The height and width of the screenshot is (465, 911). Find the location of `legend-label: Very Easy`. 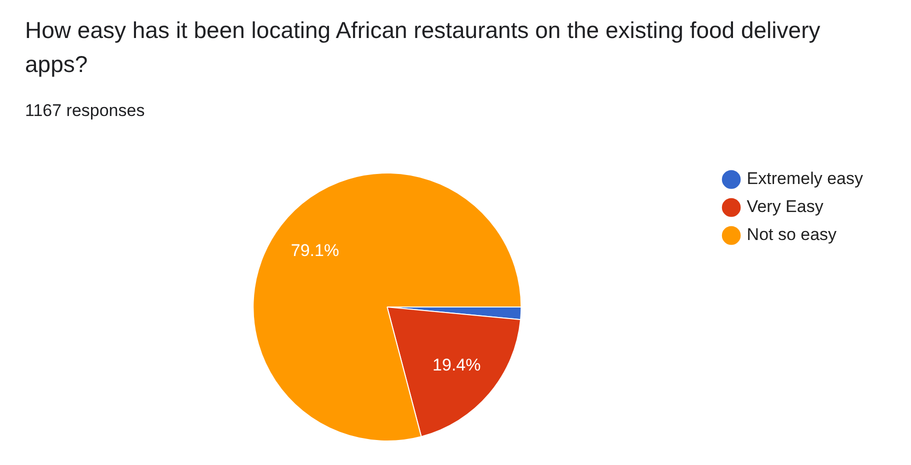

legend-label: Very Easy is located at coordinates (785, 206).